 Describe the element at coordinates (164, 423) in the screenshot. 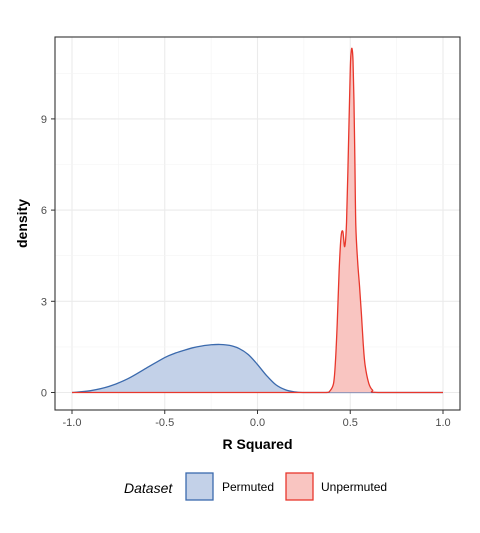

I see `x-tick-label-1: -0.5` at that location.